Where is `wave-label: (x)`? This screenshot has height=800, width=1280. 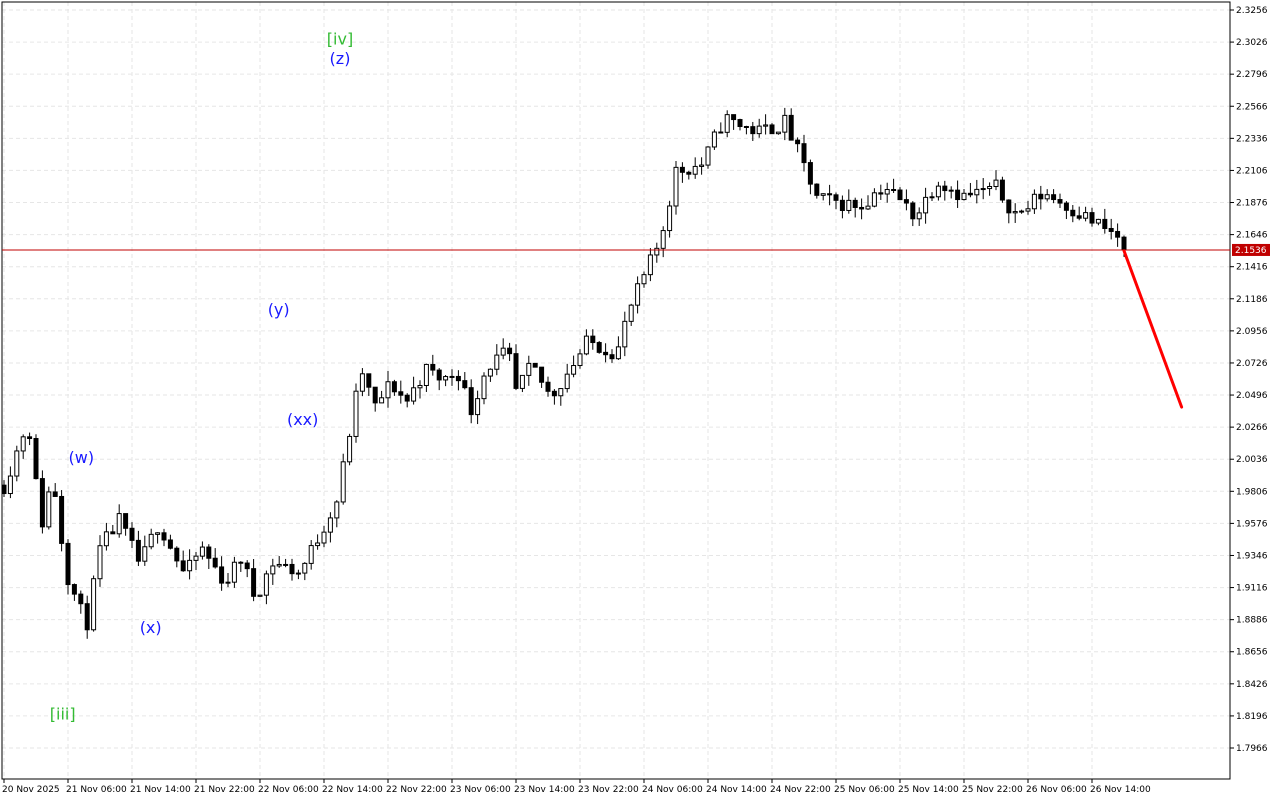
wave-label: (x) is located at coordinates (151, 627).